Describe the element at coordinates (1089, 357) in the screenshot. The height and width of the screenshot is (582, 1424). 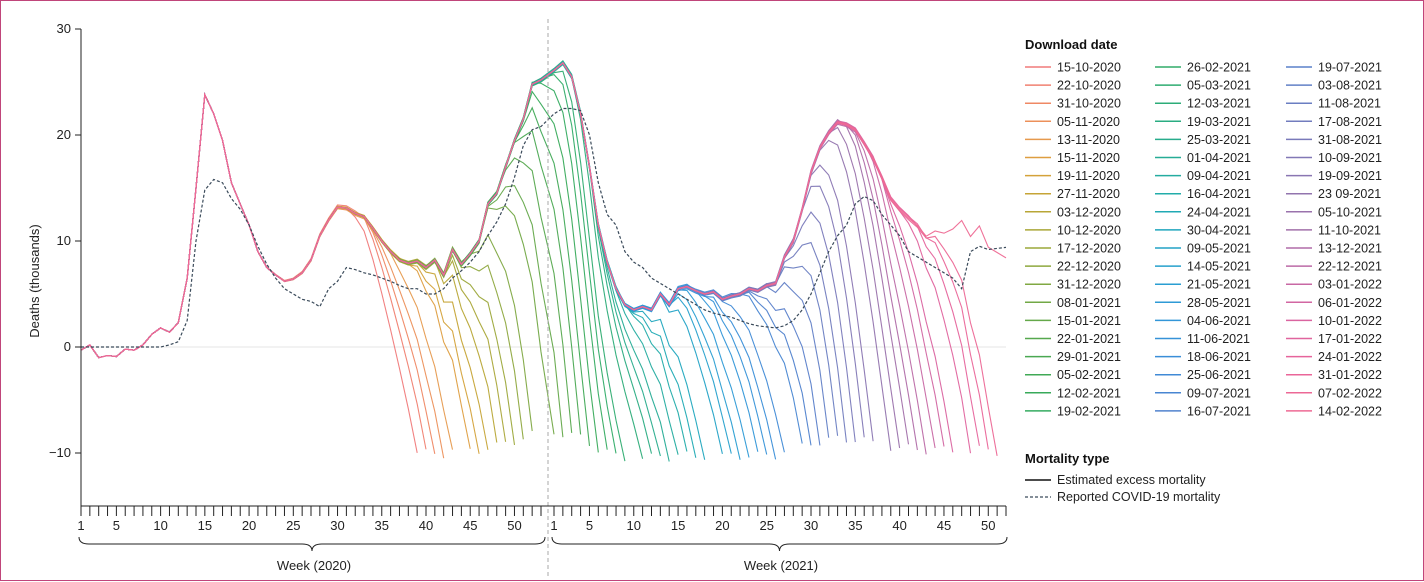
I see `legend-label: 29-01-2021` at that location.